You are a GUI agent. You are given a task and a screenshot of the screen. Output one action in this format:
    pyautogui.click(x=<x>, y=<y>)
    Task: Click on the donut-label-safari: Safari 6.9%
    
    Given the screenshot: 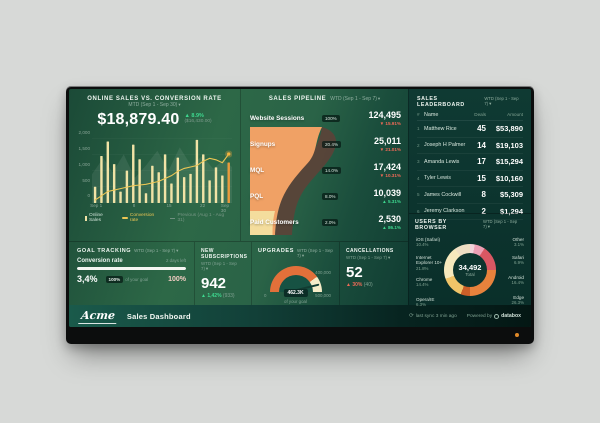 What is the action you would take?
    pyautogui.click(x=518, y=260)
    